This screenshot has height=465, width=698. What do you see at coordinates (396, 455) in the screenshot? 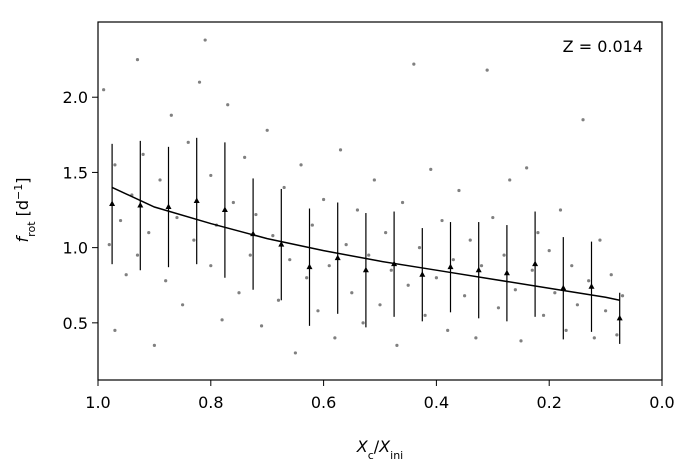
I see `label-part: ini` at bounding box center [396, 455].